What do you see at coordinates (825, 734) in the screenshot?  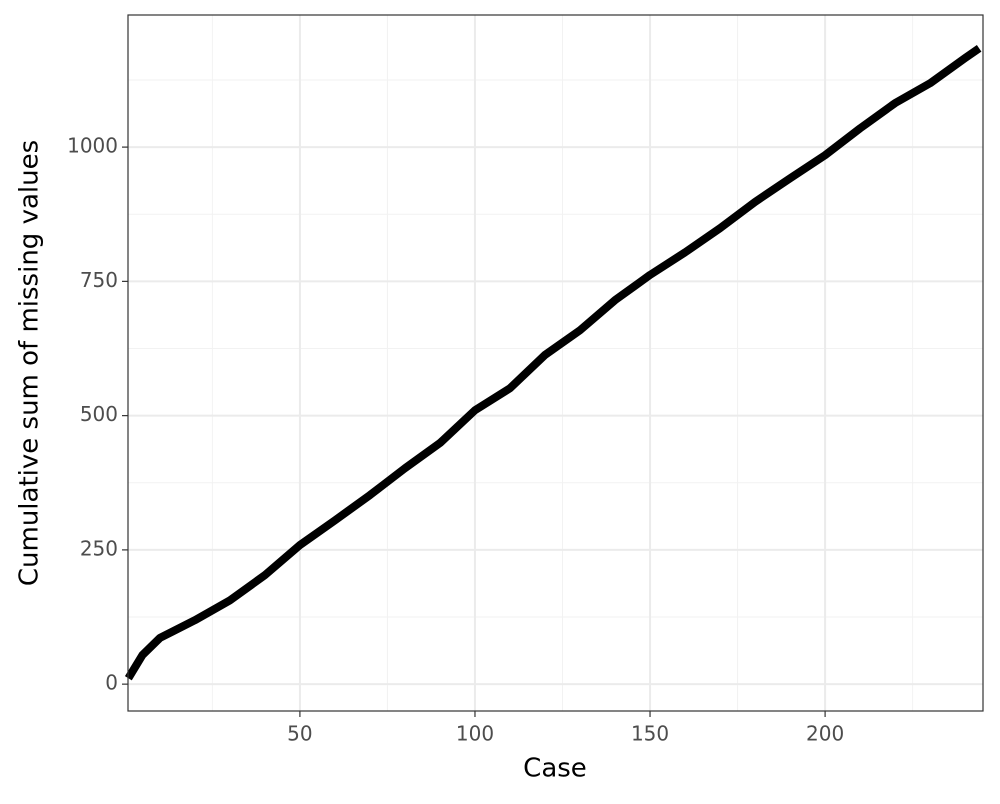 I see `x-tick-label: 200` at bounding box center [825, 734].